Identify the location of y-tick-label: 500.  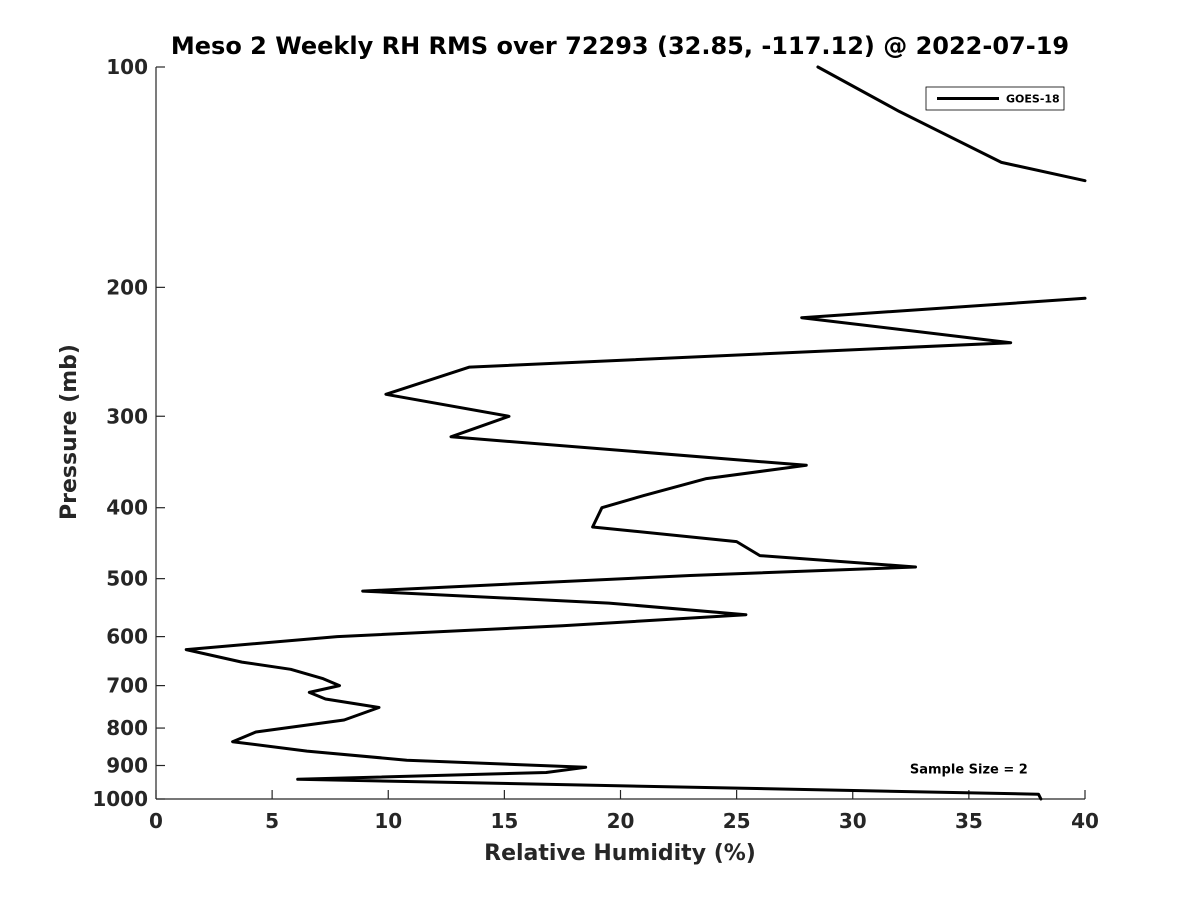
(127, 579).